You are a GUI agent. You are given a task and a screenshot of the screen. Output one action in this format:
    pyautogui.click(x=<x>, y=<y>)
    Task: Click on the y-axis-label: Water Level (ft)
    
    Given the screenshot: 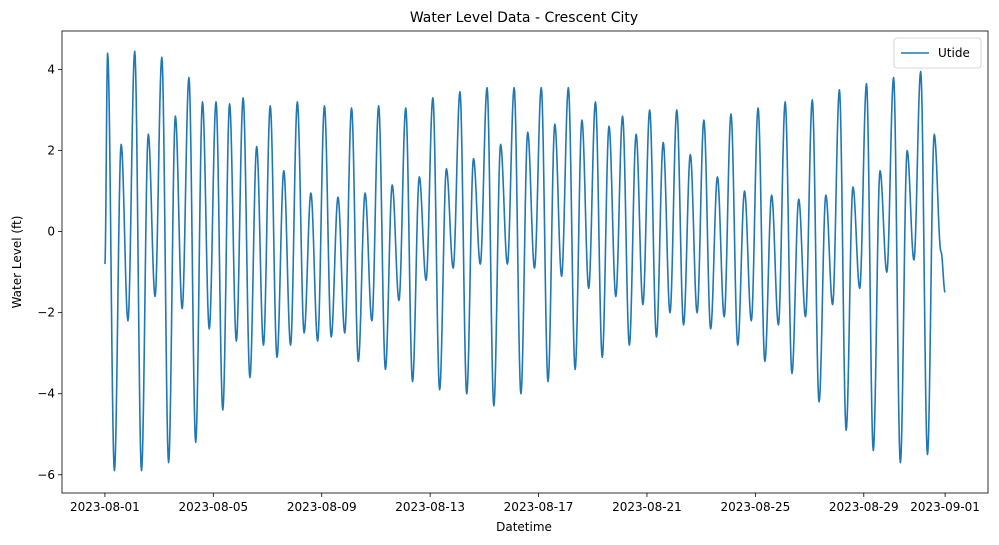 What is the action you would take?
    pyautogui.click(x=17, y=262)
    